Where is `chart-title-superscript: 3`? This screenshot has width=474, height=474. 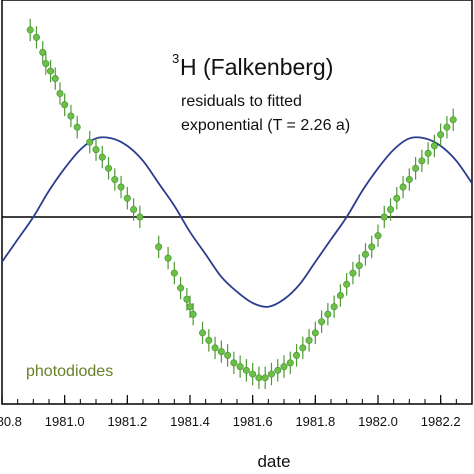 chart-title-superscript: 3 is located at coordinates (175, 58).